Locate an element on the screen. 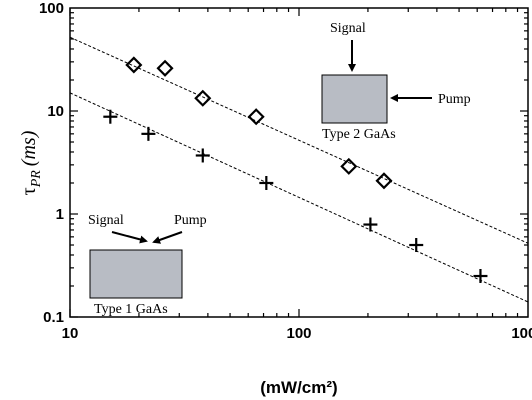 Image resolution: width=532 pixels, height=400 pixels. inset-type1: Signal Pump Type 1 GaAs is located at coordinates (147, 265).